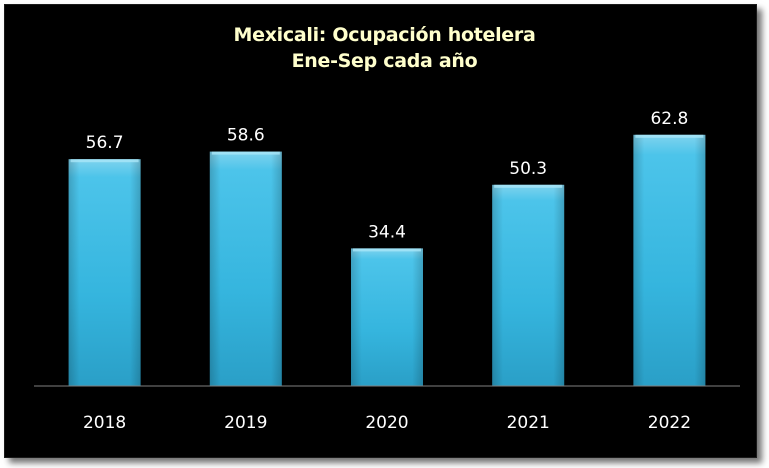  I want to click on value-label-2021: 50.3, so click(528, 169).